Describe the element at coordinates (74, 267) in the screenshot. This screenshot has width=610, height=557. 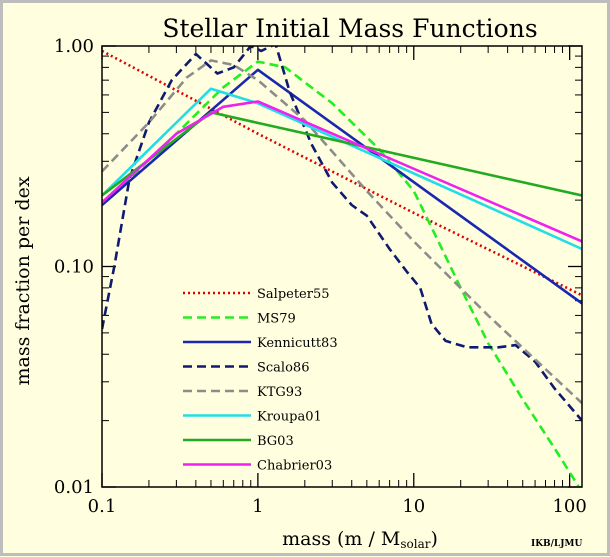
I see `y-tick-label: 0.10` at that location.